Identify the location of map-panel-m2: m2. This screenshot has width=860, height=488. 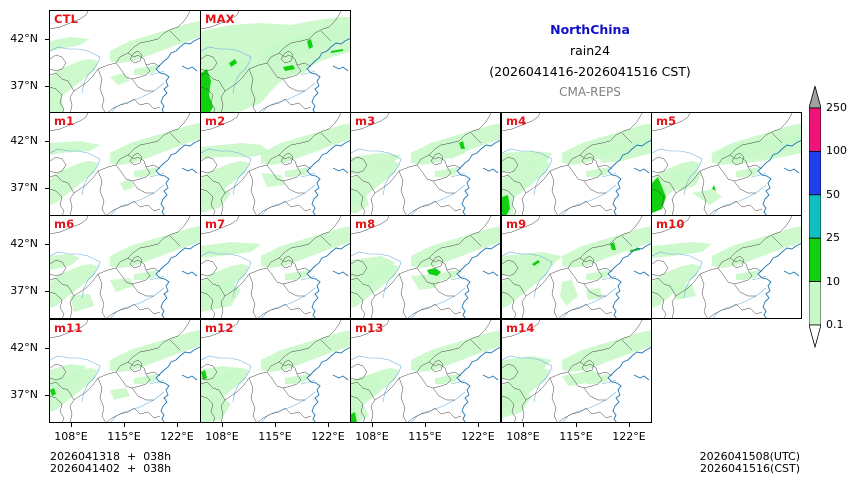
(275, 164).